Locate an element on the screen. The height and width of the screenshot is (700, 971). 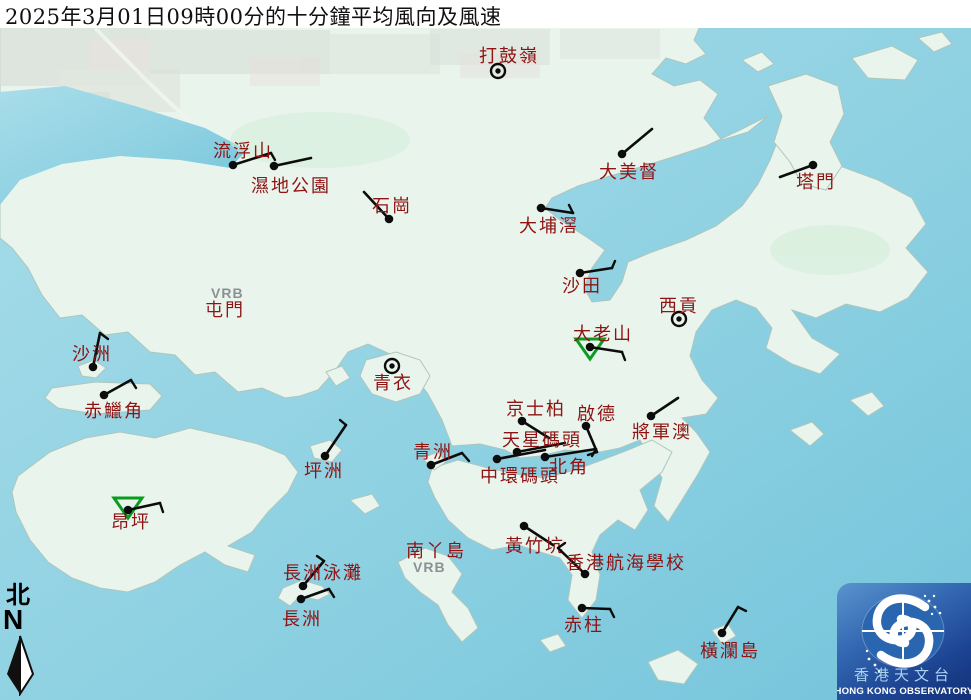
po-toi-island is located at coordinates (673, 667).